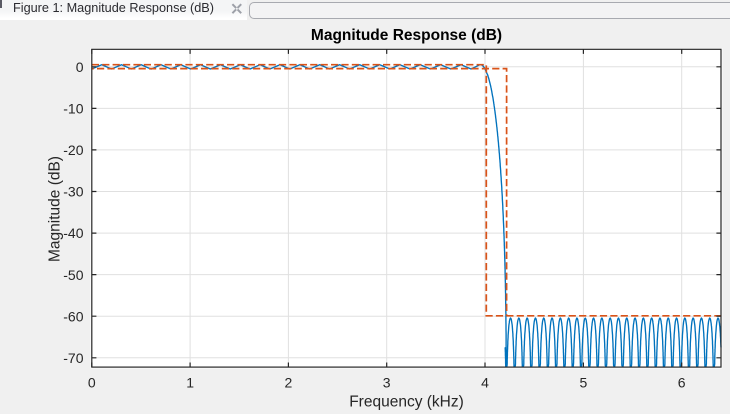 This screenshot has height=414, width=730. Describe the element at coordinates (485, 383) in the screenshot. I see `svg-text: 4` at that location.